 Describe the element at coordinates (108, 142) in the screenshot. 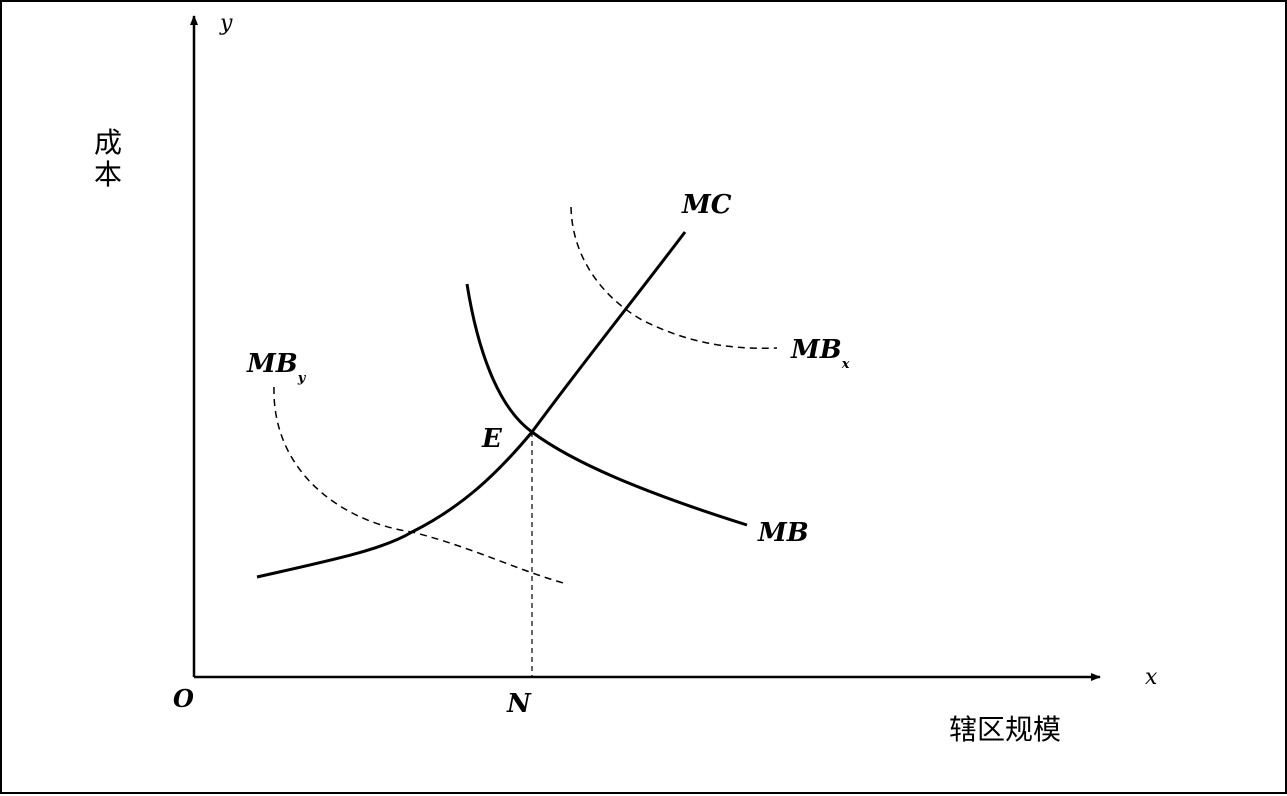

I see `y-axis-title-char: 成` at that location.